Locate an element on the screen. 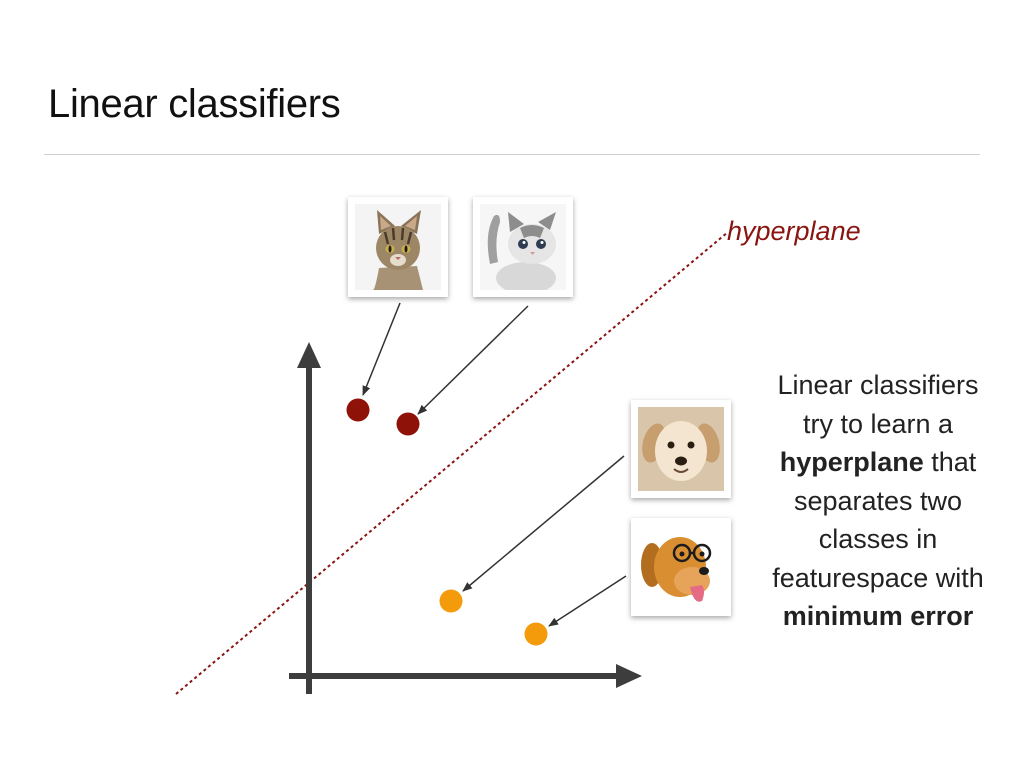 The width and height of the screenshot is (1024, 768). puppy-photo-frame is located at coordinates (681, 449).